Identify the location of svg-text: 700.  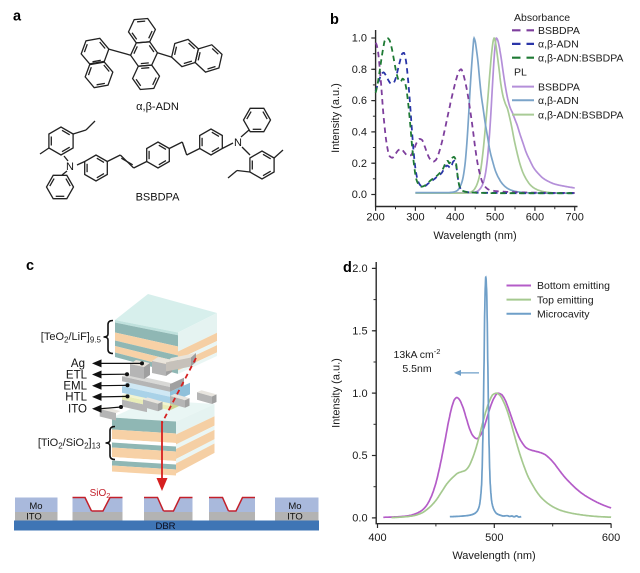
(575, 218).